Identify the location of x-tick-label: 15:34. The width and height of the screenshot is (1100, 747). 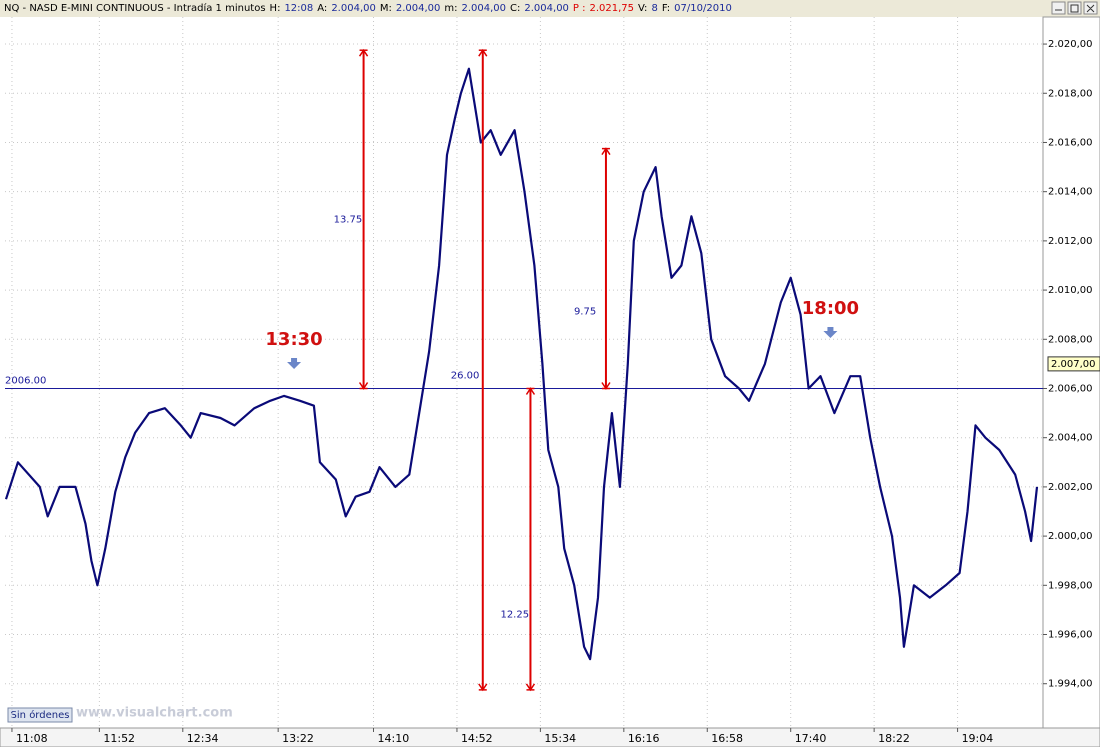
(560, 738).